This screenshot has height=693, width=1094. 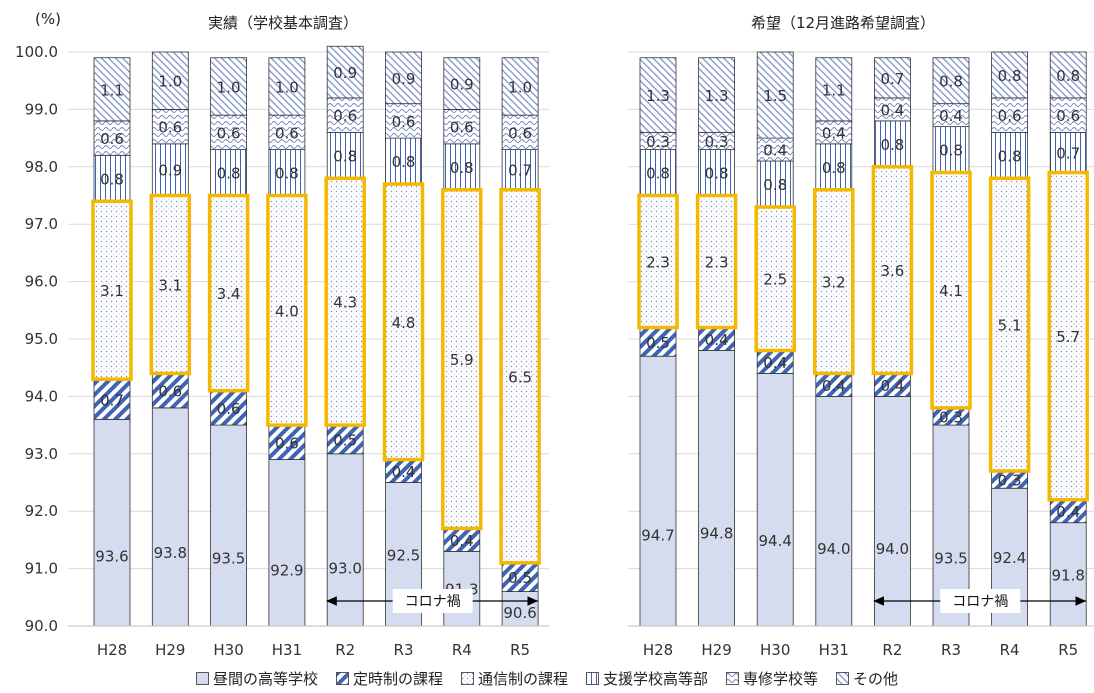 What do you see at coordinates (41, 569) in the screenshot?
I see `y-tick-label: 91.0` at bounding box center [41, 569].